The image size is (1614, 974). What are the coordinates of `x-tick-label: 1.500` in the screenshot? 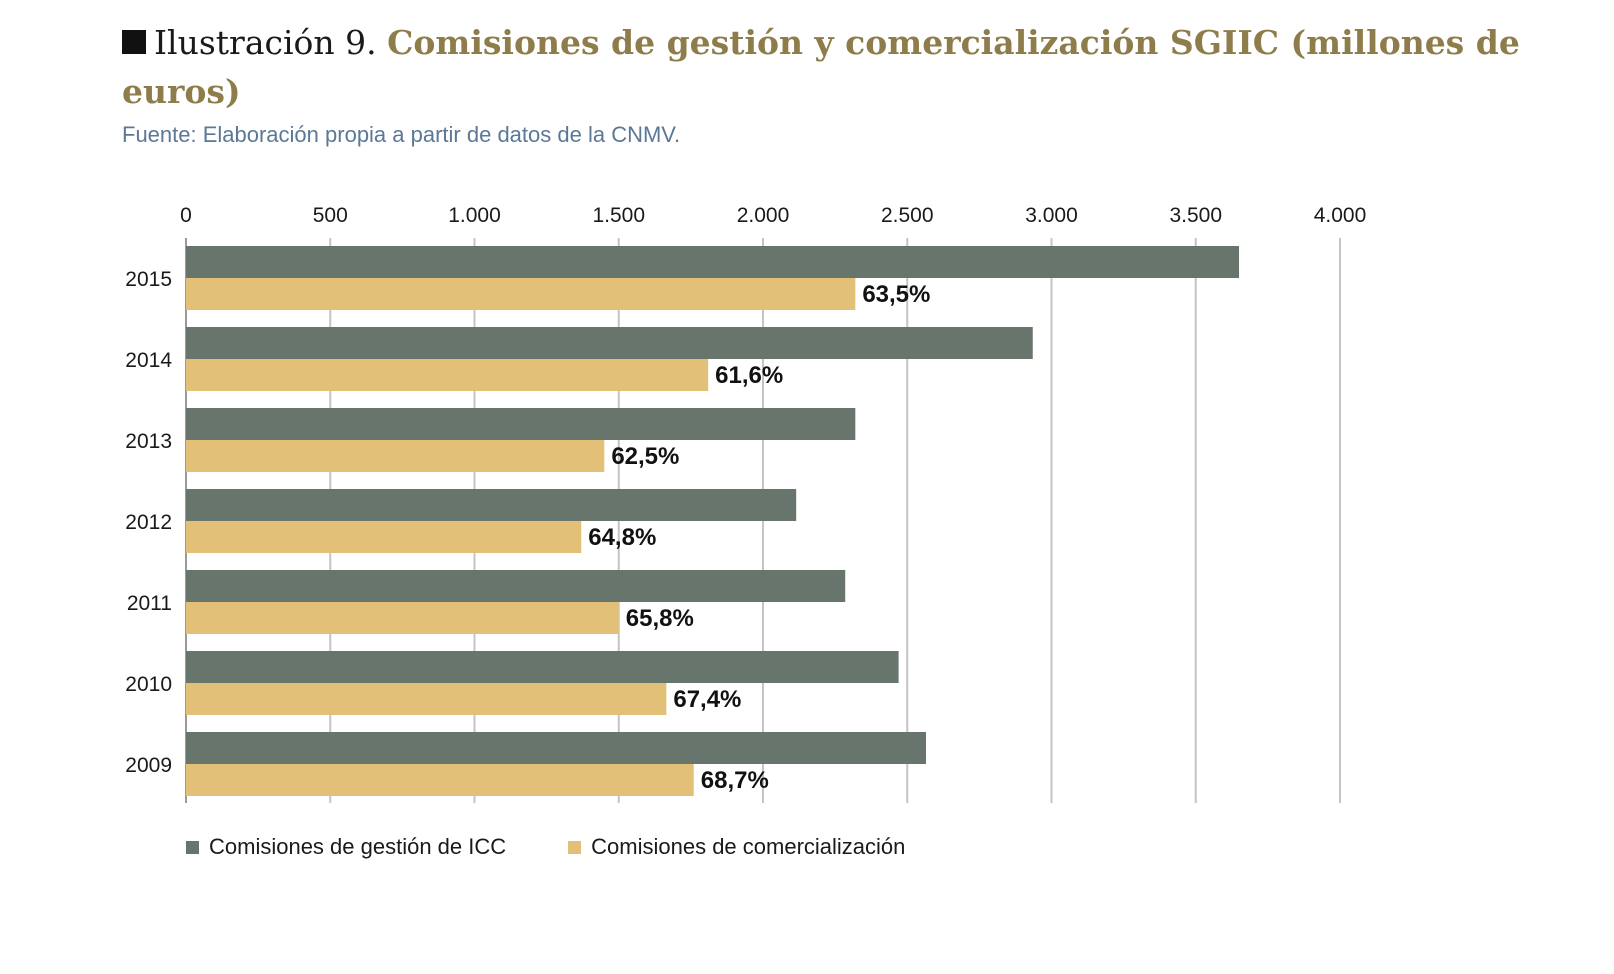 It's located at (618, 215).